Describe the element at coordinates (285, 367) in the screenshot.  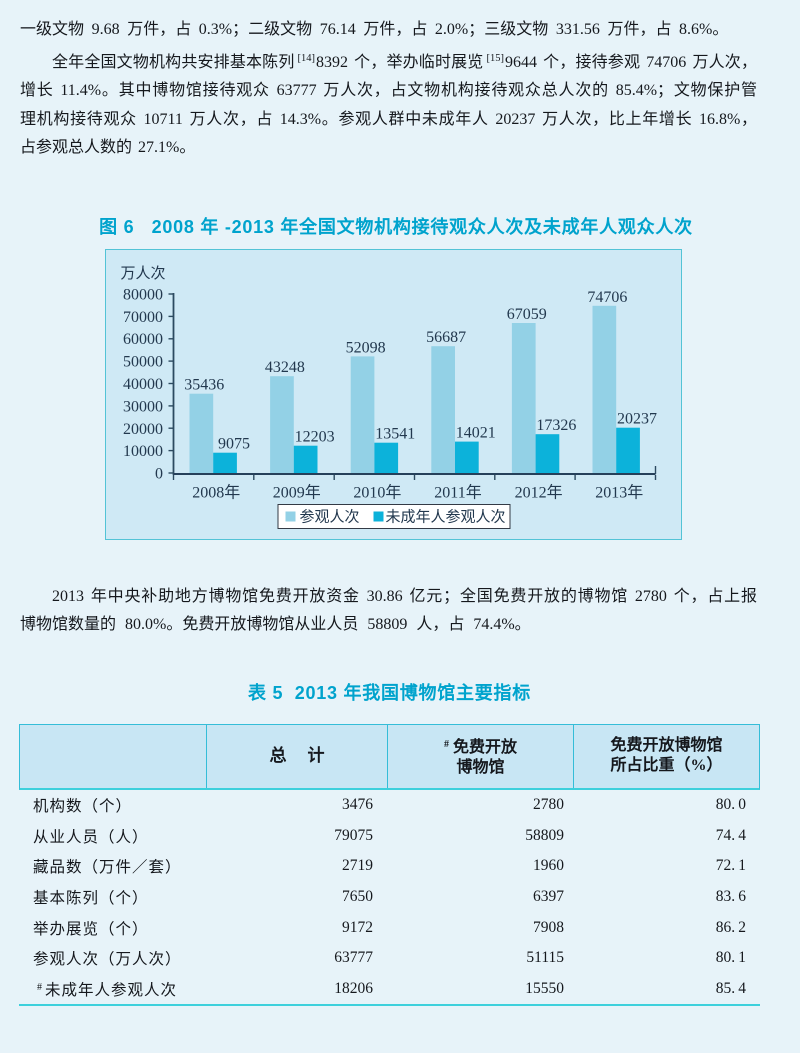
I see `svg-text: 43248` at that location.